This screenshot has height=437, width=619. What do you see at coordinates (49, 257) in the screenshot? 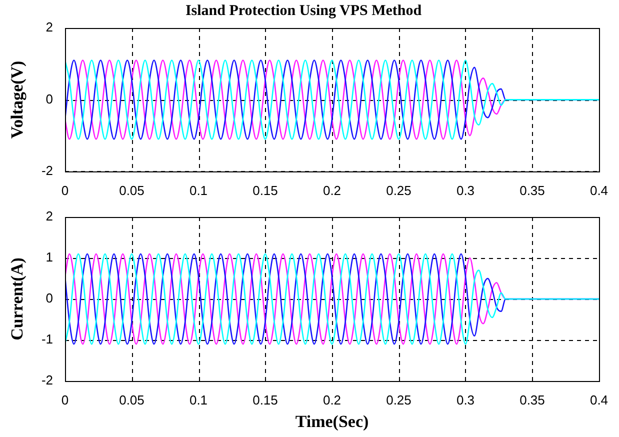
I see `y-tick-label: 1` at bounding box center [49, 257].